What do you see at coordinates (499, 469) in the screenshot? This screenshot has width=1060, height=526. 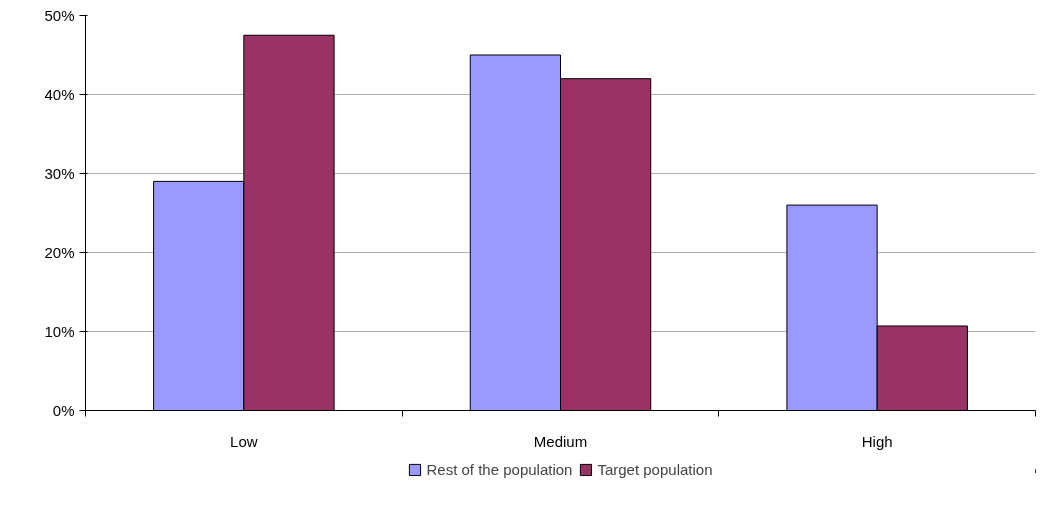 I see `legend-label: Rest of the population` at bounding box center [499, 469].